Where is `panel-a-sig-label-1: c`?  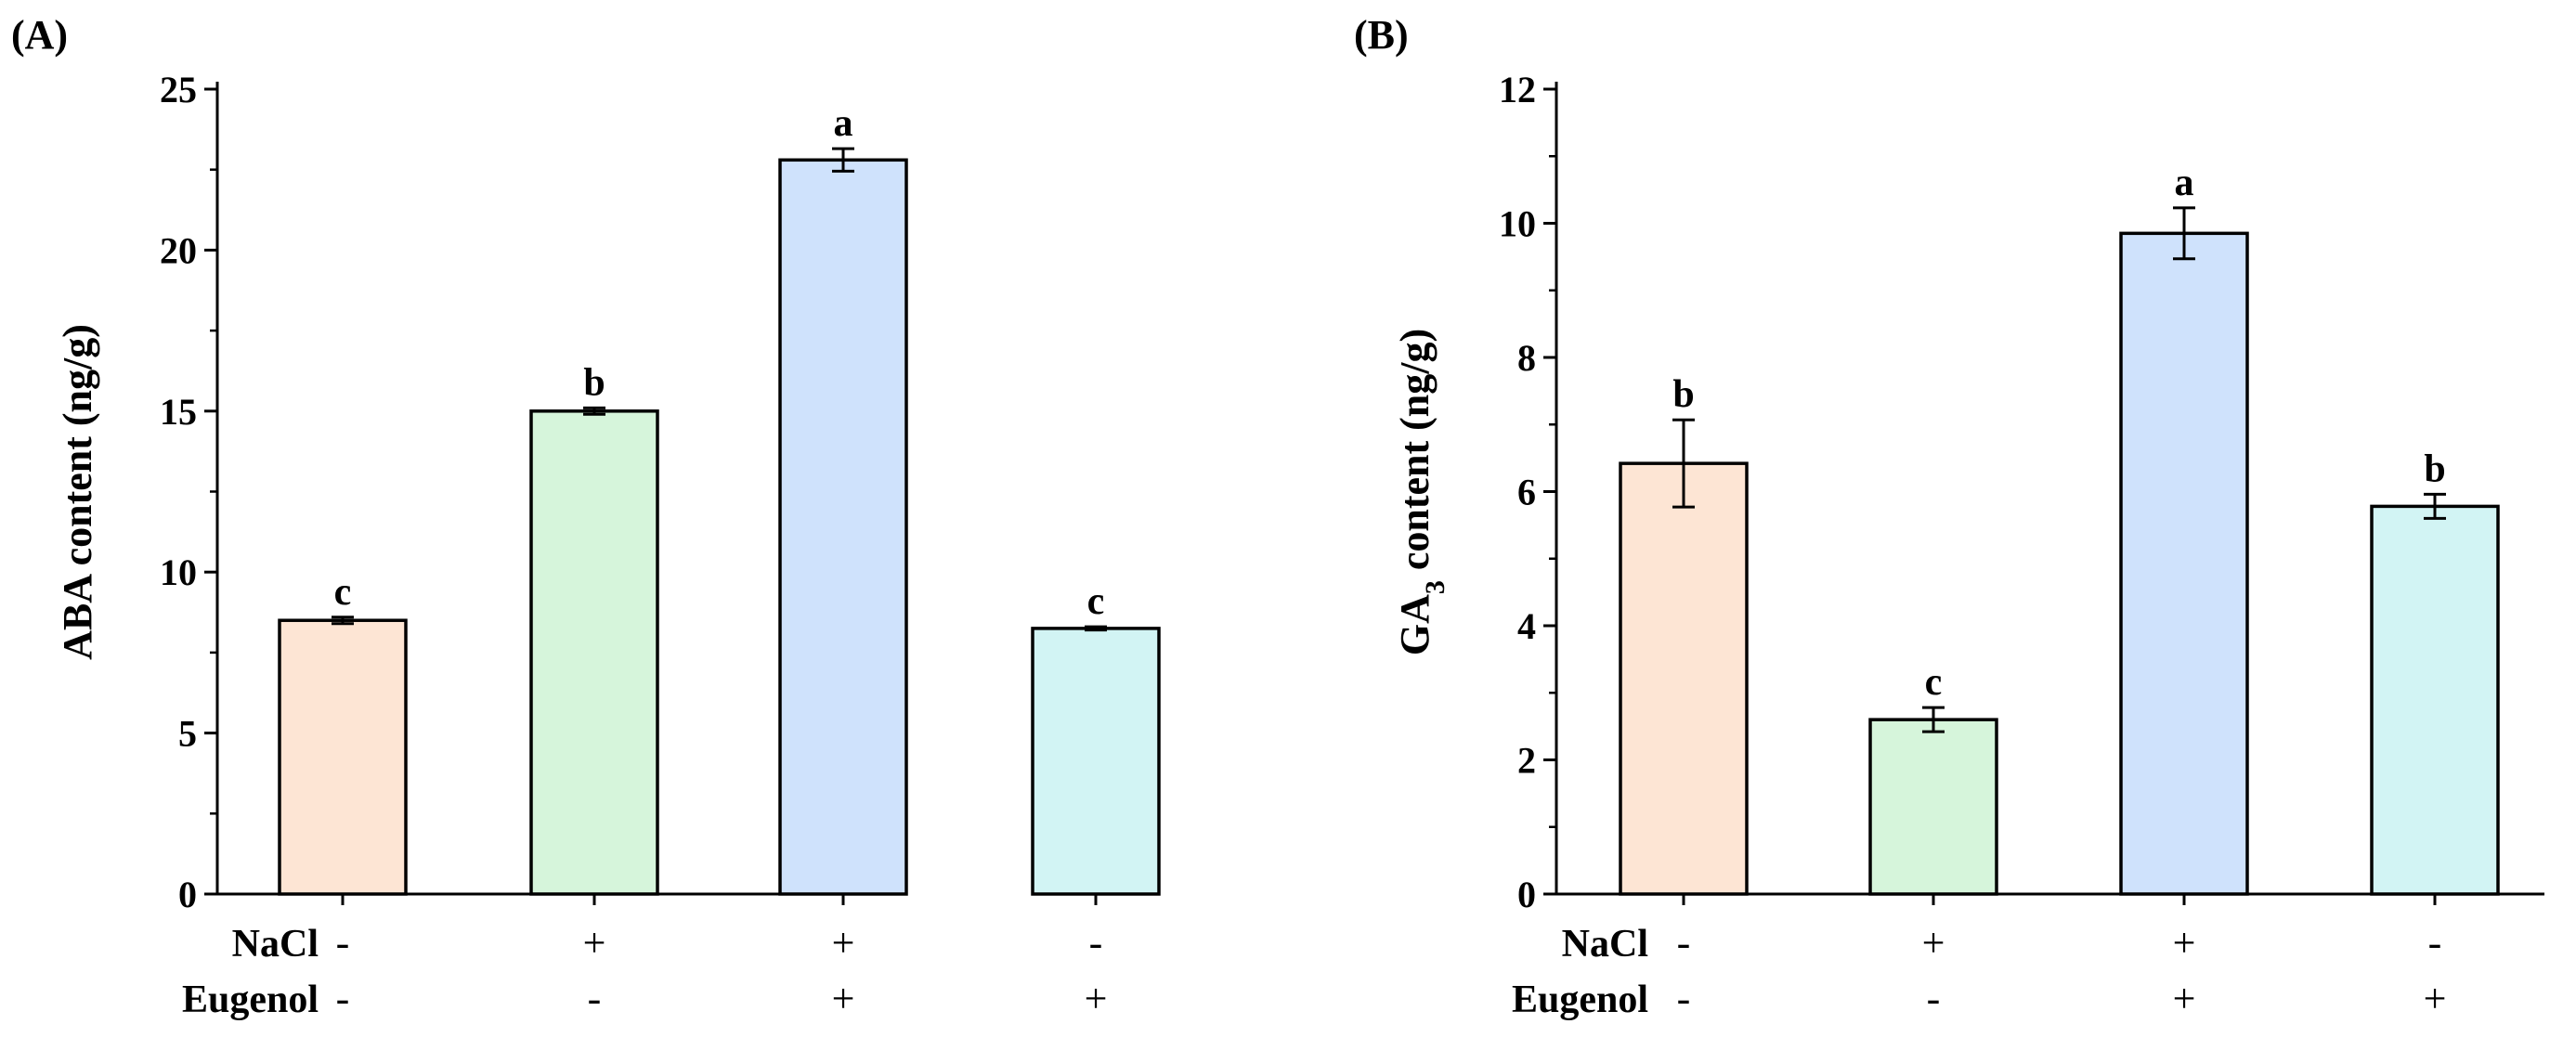 panel-a-sig-label-1: c is located at coordinates (343, 593).